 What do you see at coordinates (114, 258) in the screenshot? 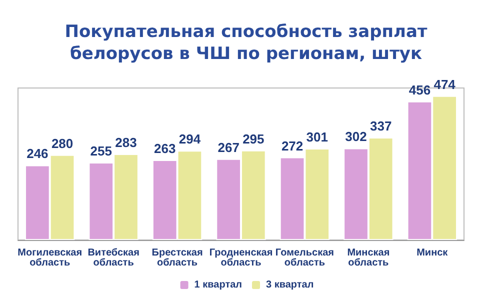
I see `x-tick-label: Витебская область` at bounding box center [114, 258].